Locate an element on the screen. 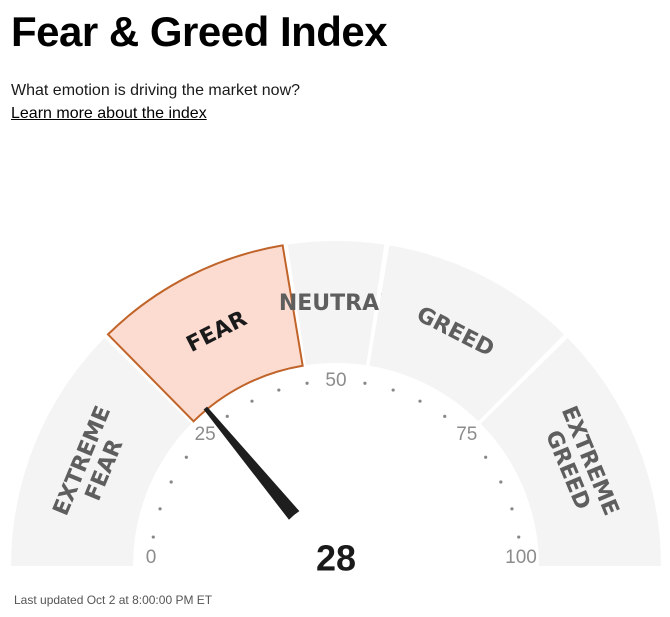 The height and width of the screenshot is (617, 670). gauge-needle is located at coordinates (254, 466).